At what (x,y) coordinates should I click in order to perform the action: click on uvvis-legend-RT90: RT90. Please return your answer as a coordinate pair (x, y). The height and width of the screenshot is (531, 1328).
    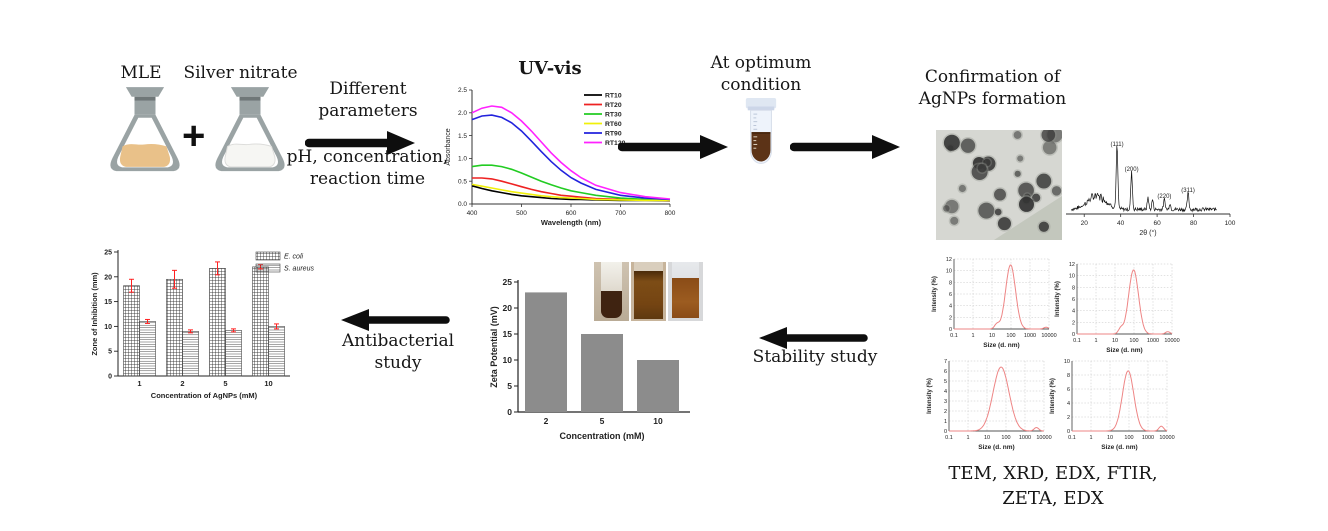
    Looking at the image, I should click on (613, 133).